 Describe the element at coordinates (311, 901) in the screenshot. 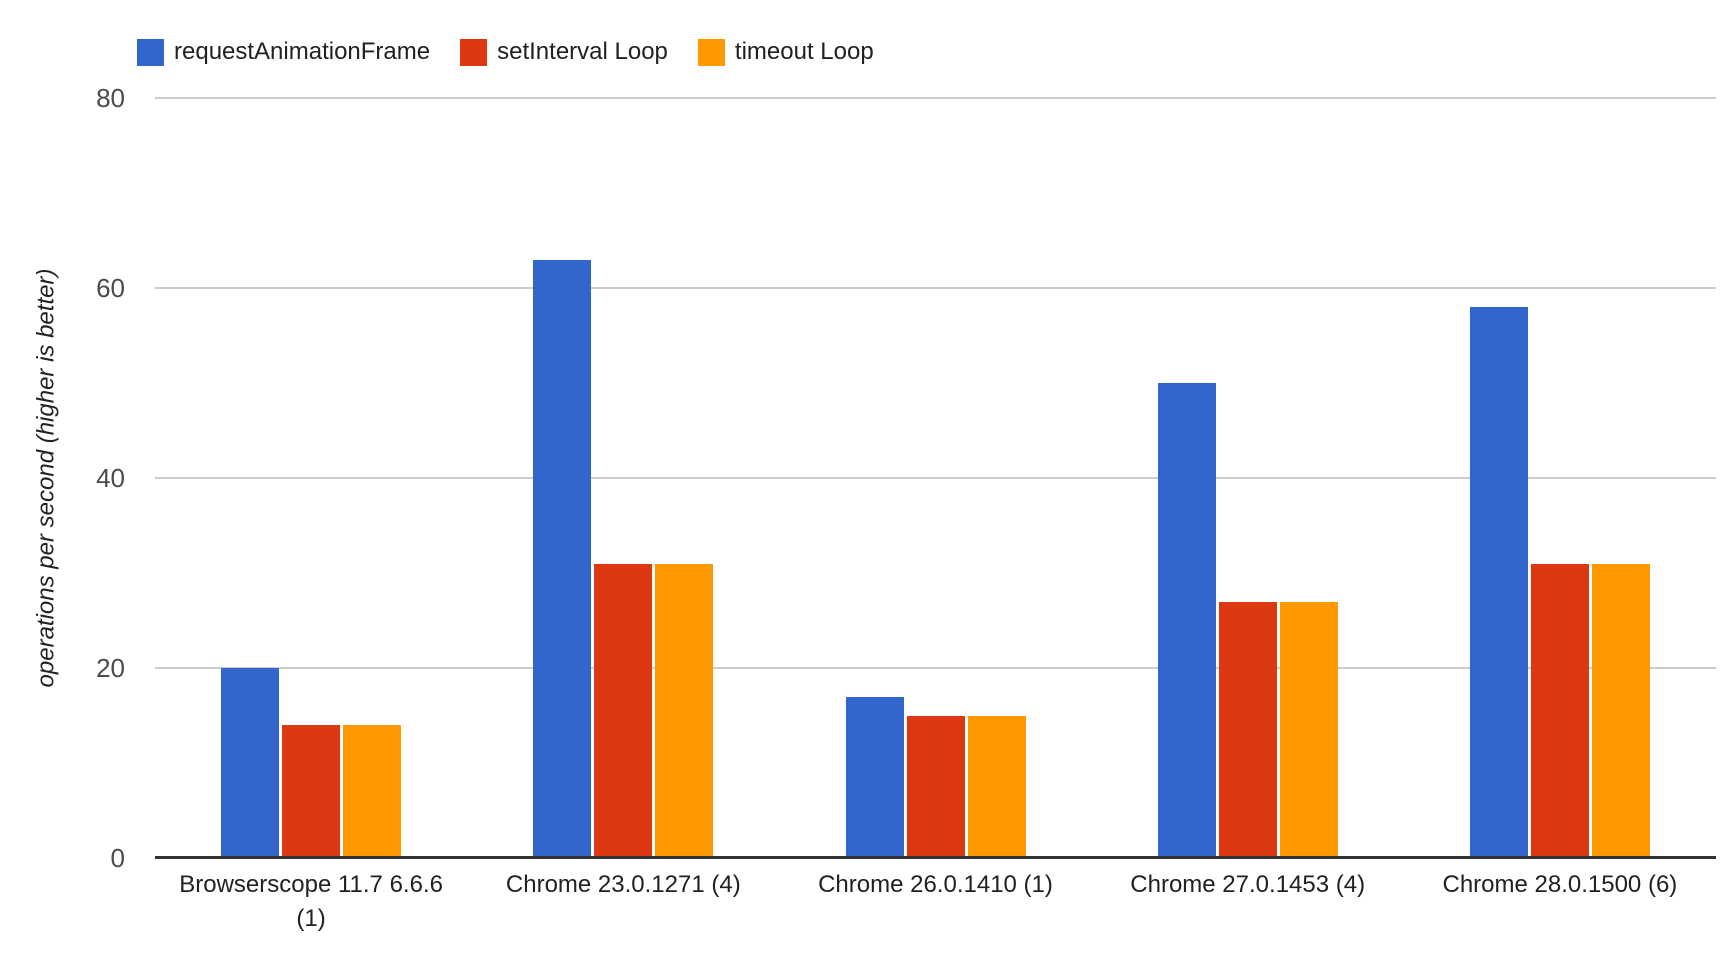

I see `x-axis-label-browserscope-11-7-6-6-6-1: Browserscope 11.7 6.6.6 (1)` at that location.